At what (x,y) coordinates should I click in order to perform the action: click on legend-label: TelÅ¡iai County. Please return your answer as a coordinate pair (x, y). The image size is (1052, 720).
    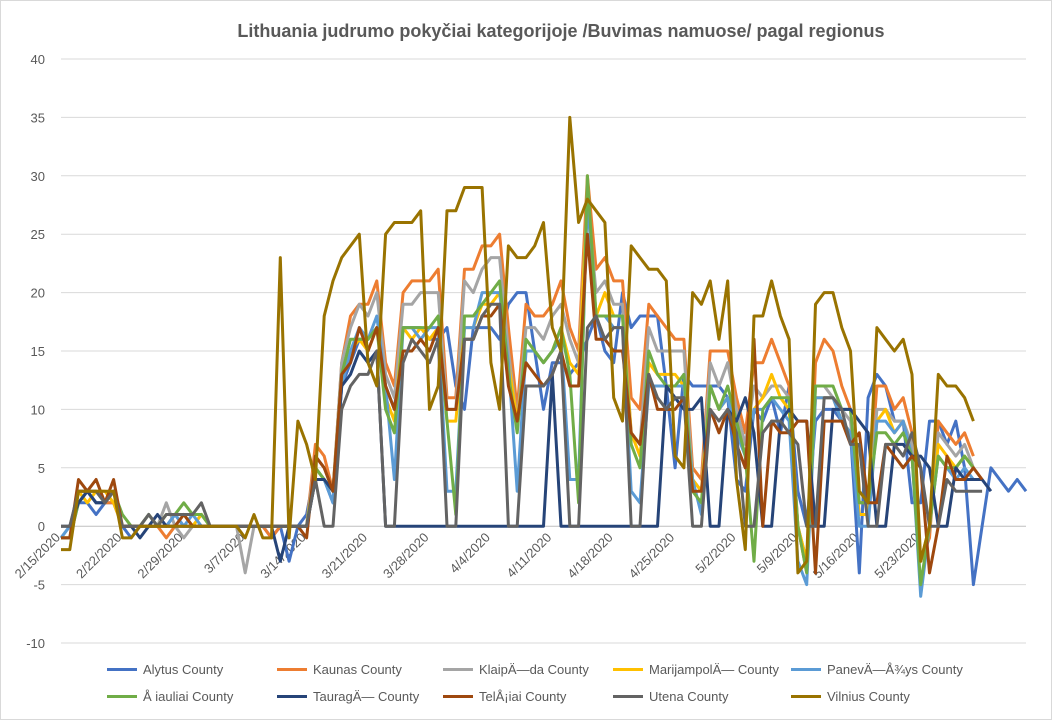
    Looking at the image, I should click on (523, 696).